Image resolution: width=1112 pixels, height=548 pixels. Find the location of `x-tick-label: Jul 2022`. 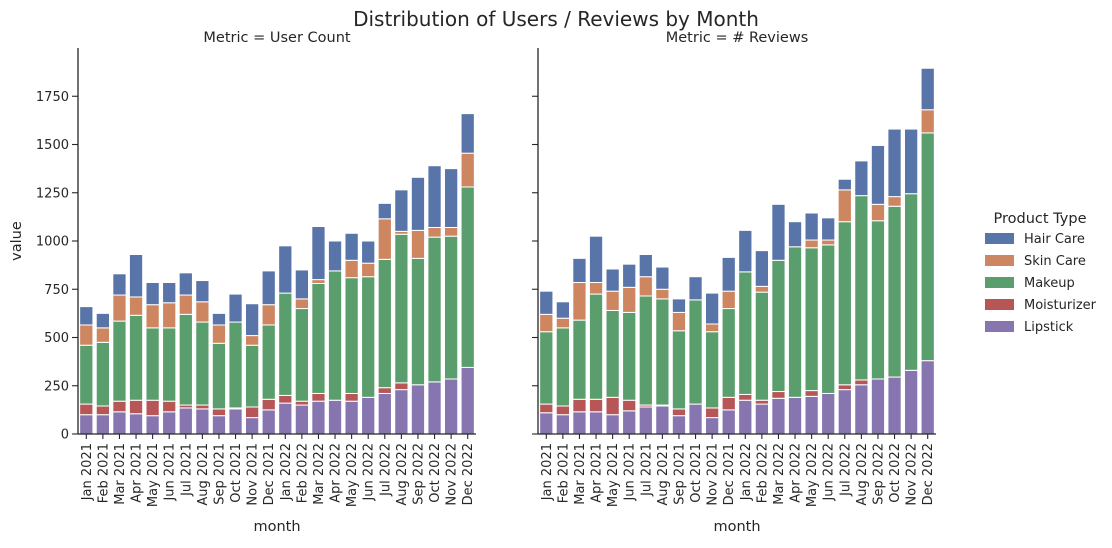

x-tick-label: Jul 2022 is located at coordinates (845, 470).